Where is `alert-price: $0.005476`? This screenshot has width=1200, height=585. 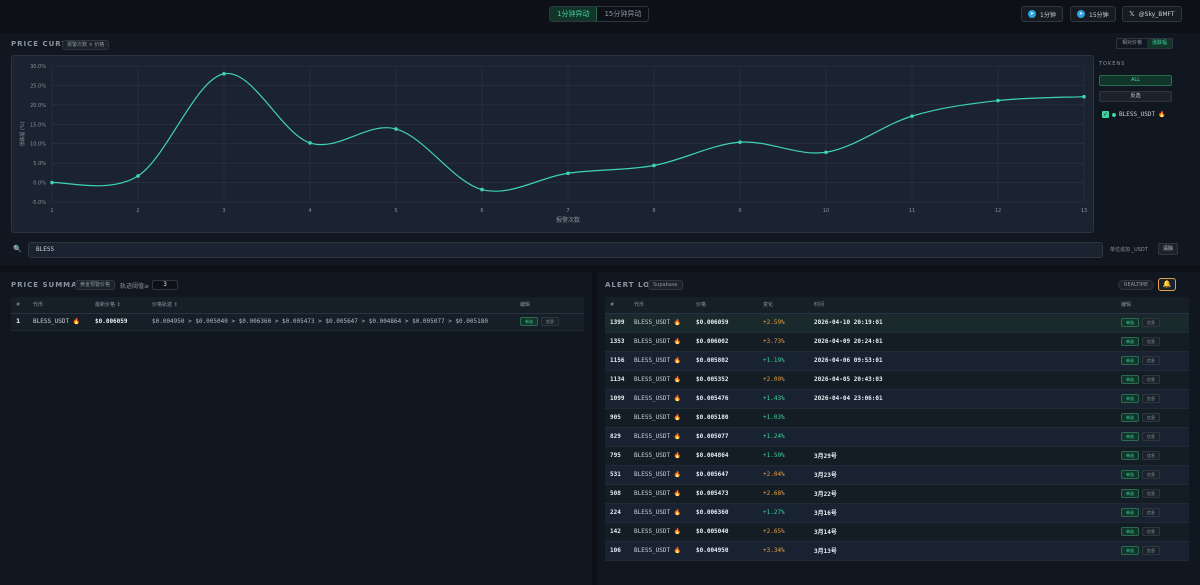 alert-price: $0.005476 is located at coordinates (729, 399).